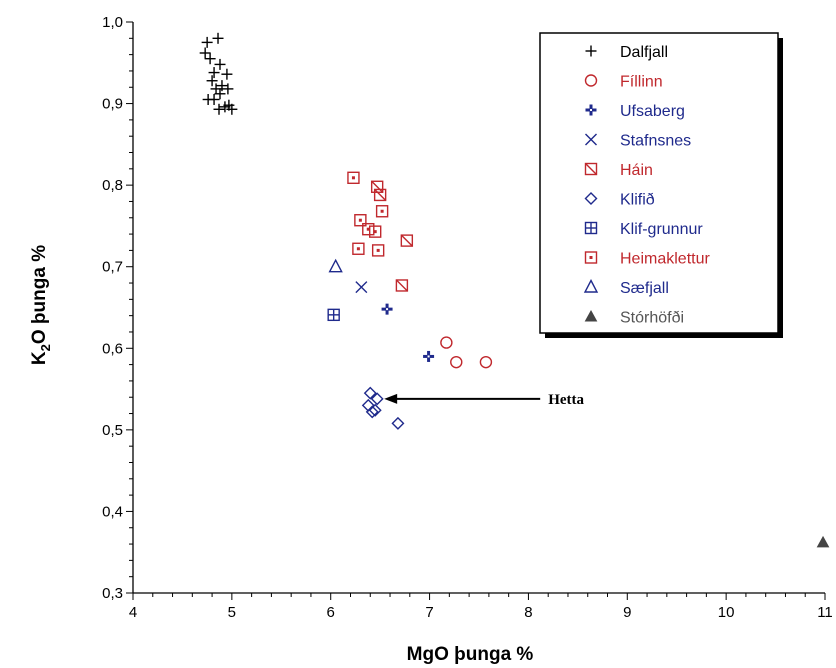 Image resolution: width=836 pixels, height=668 pixels. Describe the element at coordinates (652, 318) in the screenshot. I see `legend-label: Stórhöfði` at that location.